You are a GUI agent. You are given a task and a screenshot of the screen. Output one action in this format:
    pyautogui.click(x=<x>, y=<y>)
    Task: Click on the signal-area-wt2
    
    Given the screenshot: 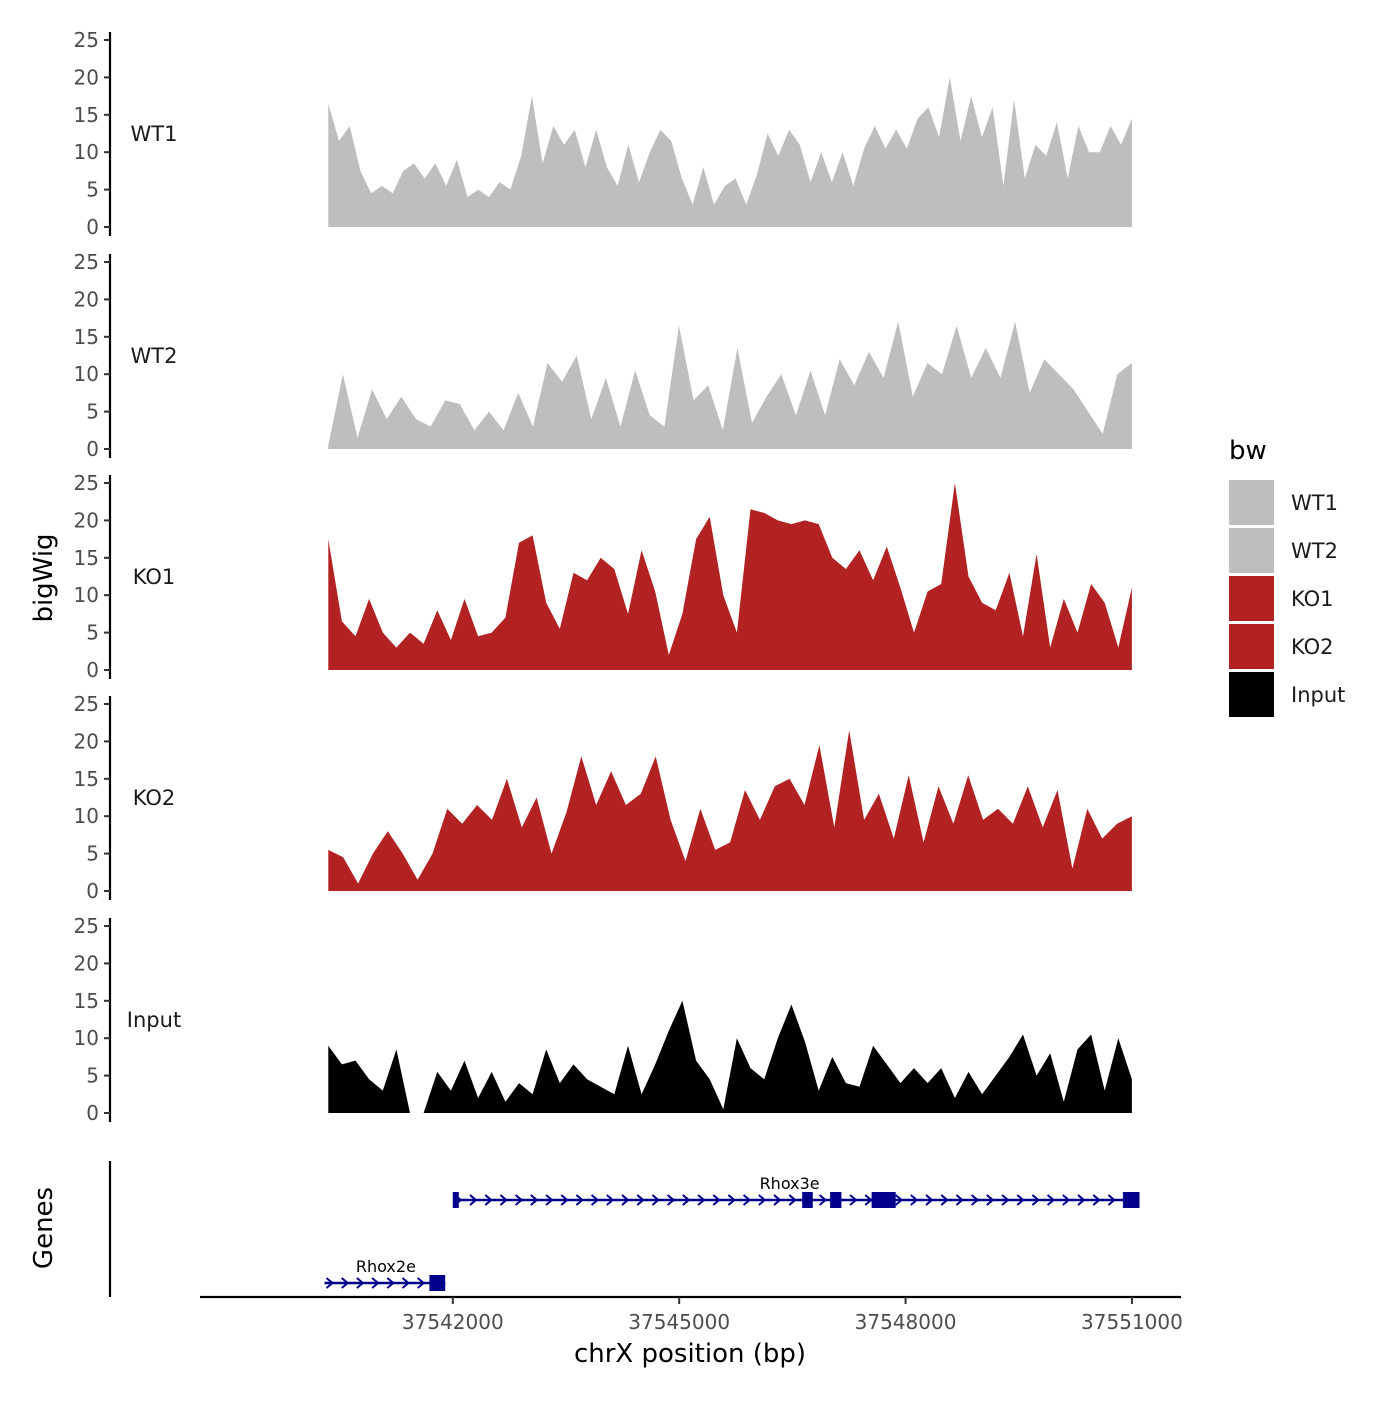 What is the action you would take?
    pyautogui.click(x=730, y=385)
    